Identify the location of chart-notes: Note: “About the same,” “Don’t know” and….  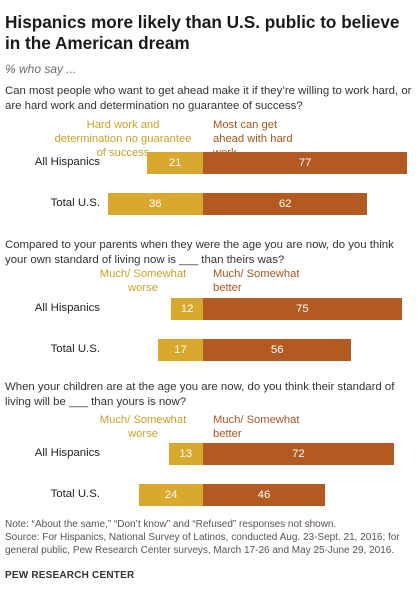
(210, 537).